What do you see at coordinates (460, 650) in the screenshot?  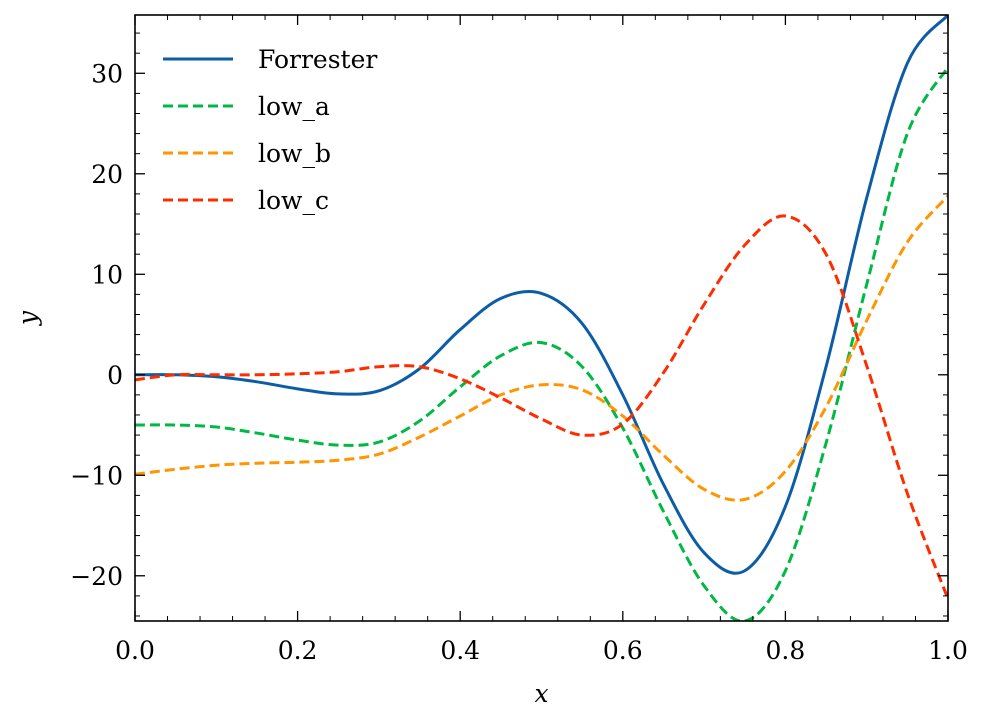 I see `x-tick-label: 0.4` at bounding box center [460, 650].